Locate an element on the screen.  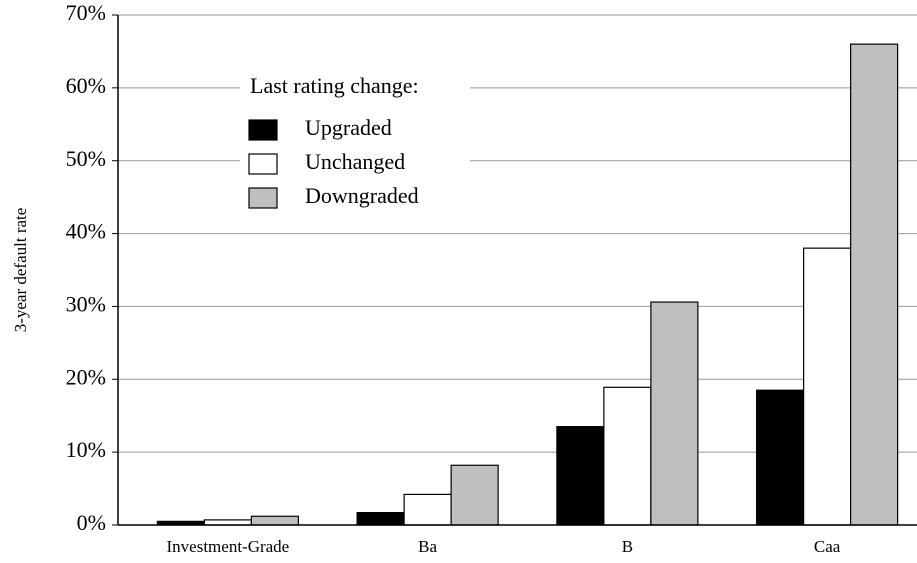
legend-background is located at coordinates (355, 143).